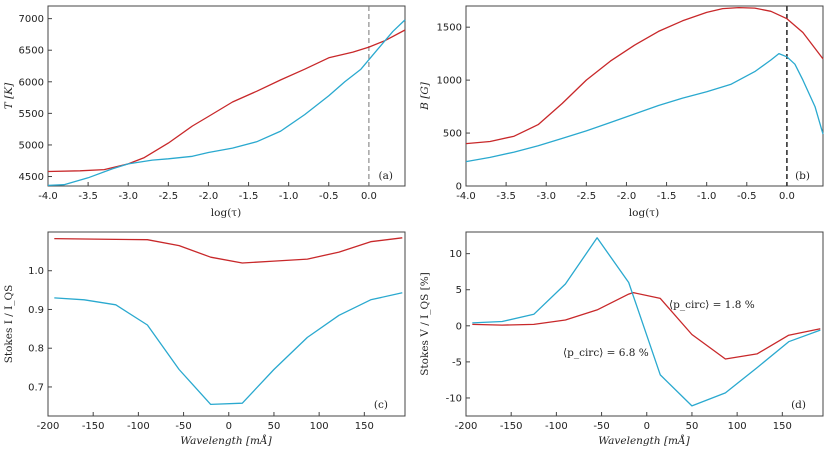 The image size is (830, 454). What do you see at coordinates (425, 96) in the screenshot?
I see `y-axis-label-b: B [G]` at bounding box center [425, 96].